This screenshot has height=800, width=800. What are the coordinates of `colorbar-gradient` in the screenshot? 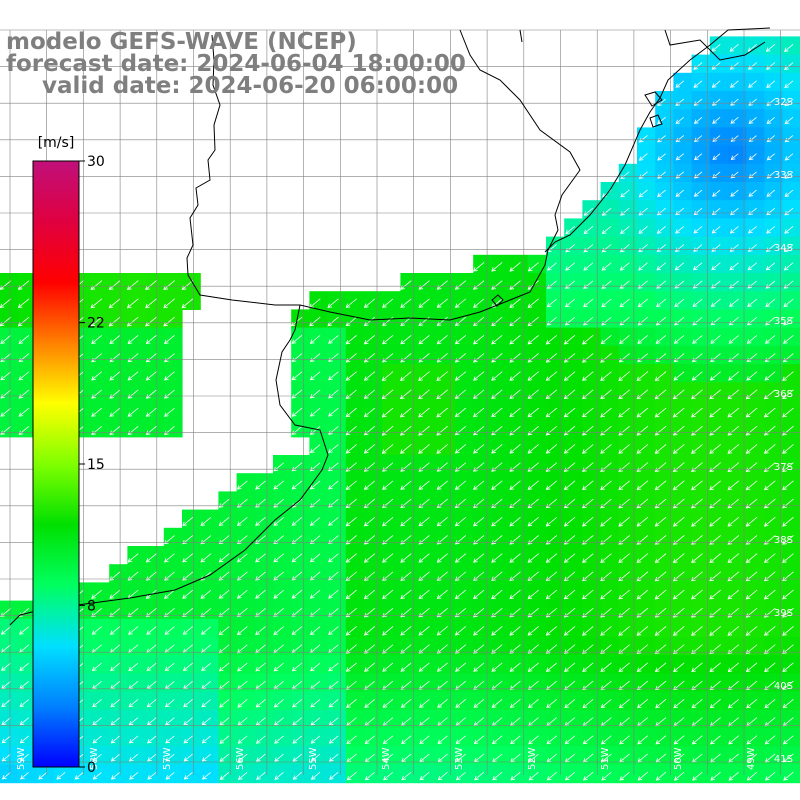 It's located at (56, 464).